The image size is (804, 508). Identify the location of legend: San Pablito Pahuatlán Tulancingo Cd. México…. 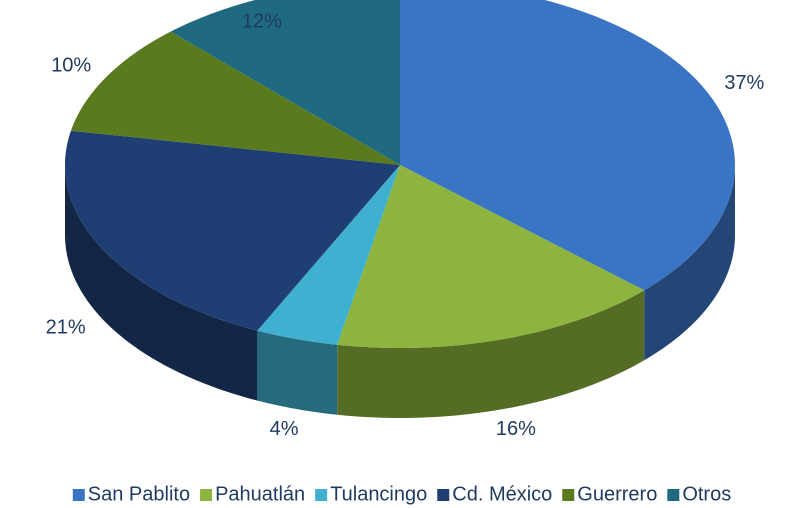
(401, 494).